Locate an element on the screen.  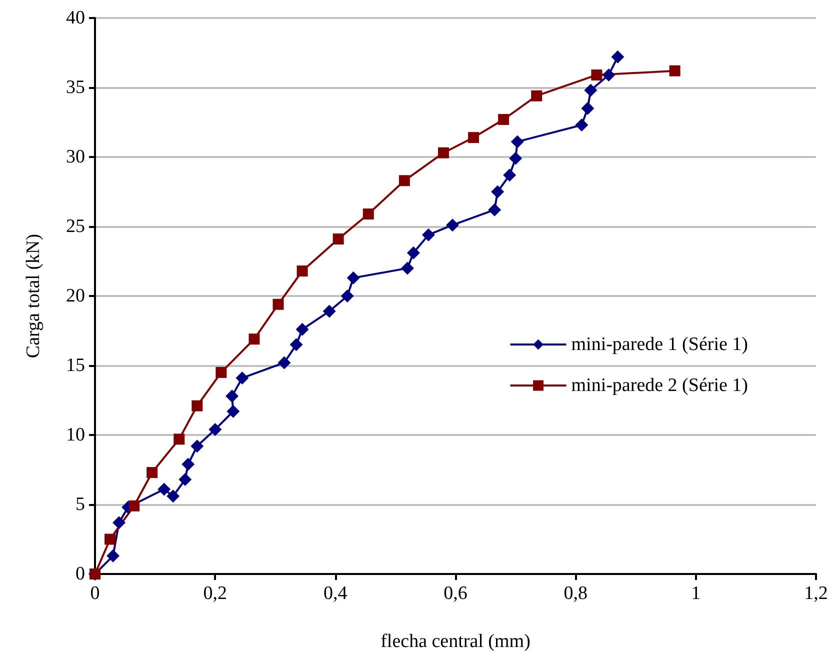
y-tick-label: 0 is located at coordinates (80, 574).